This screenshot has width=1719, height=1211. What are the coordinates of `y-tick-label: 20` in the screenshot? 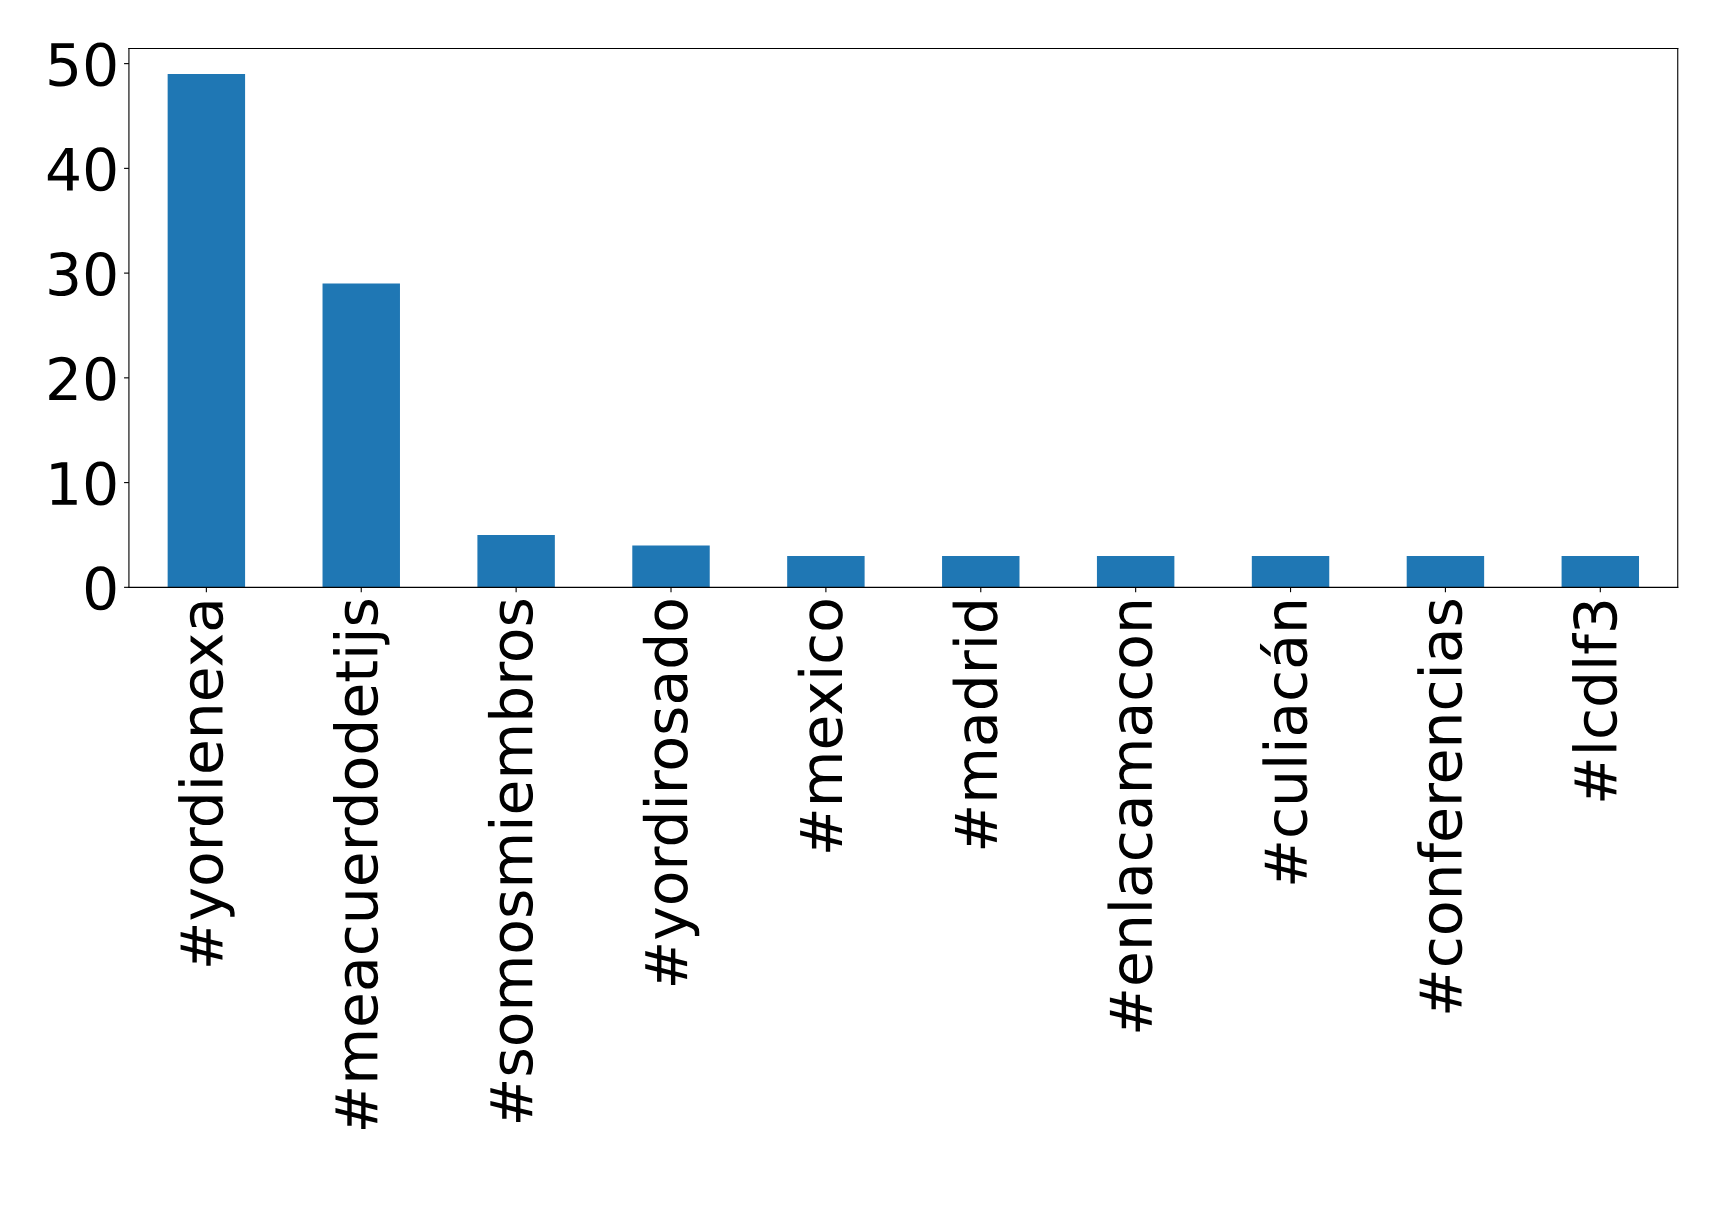 It's located at (82, 378).